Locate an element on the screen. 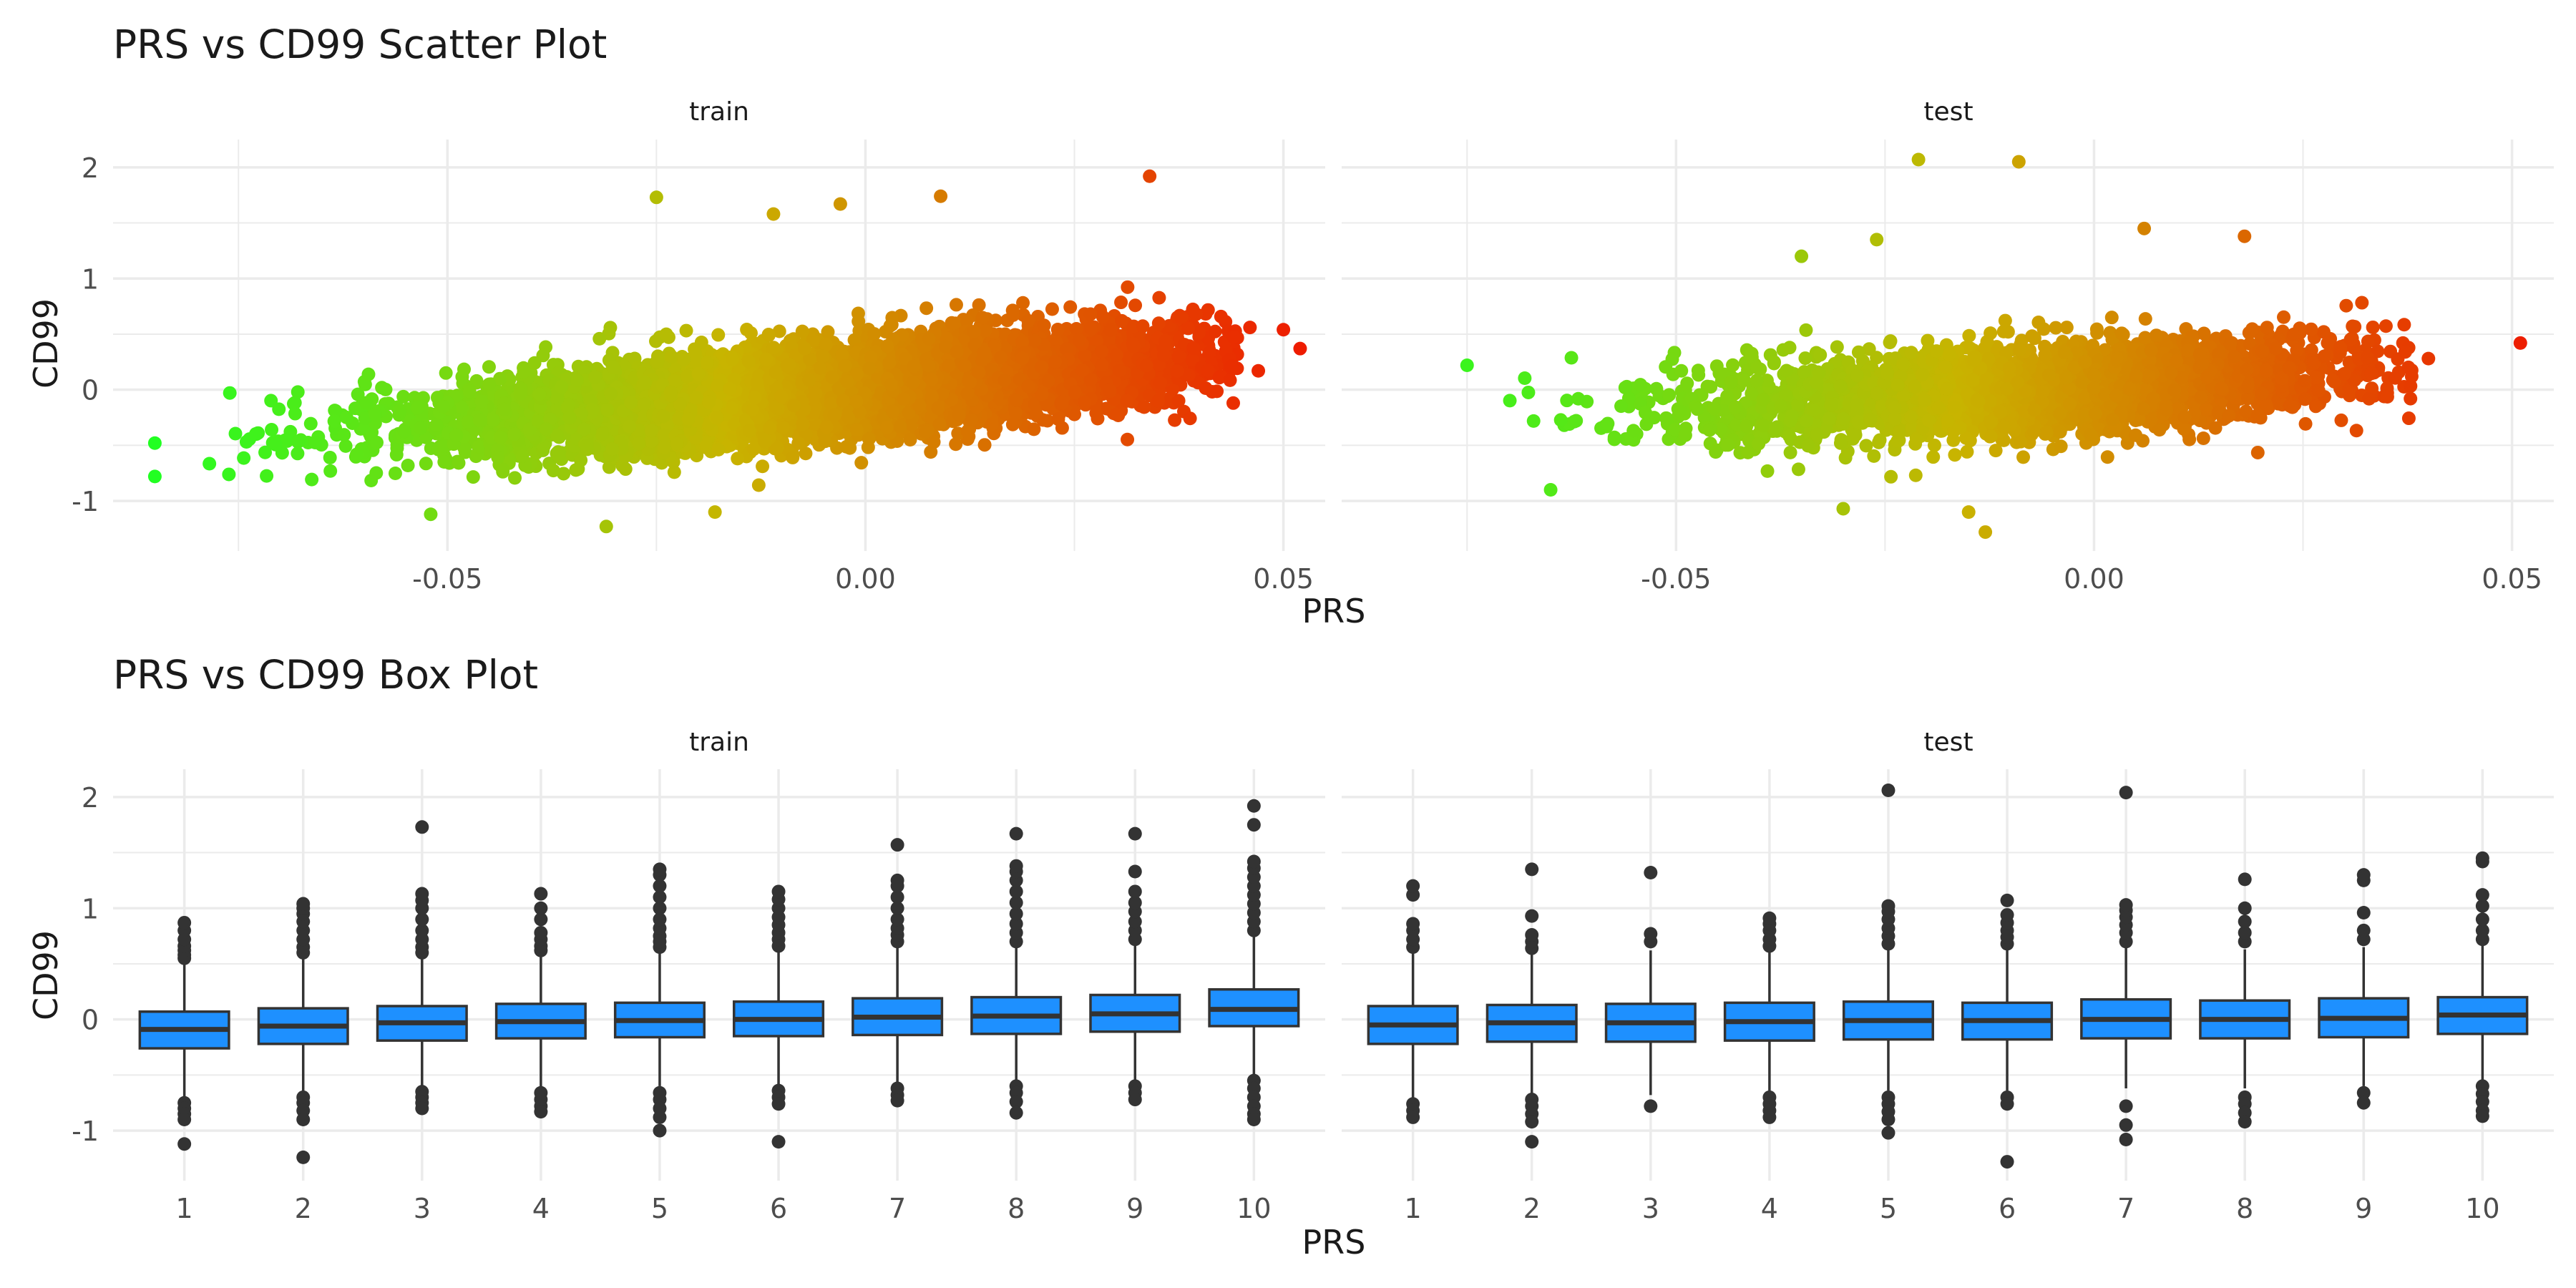  x-tick-label: -0.05 is located at coordinates (447, 579).